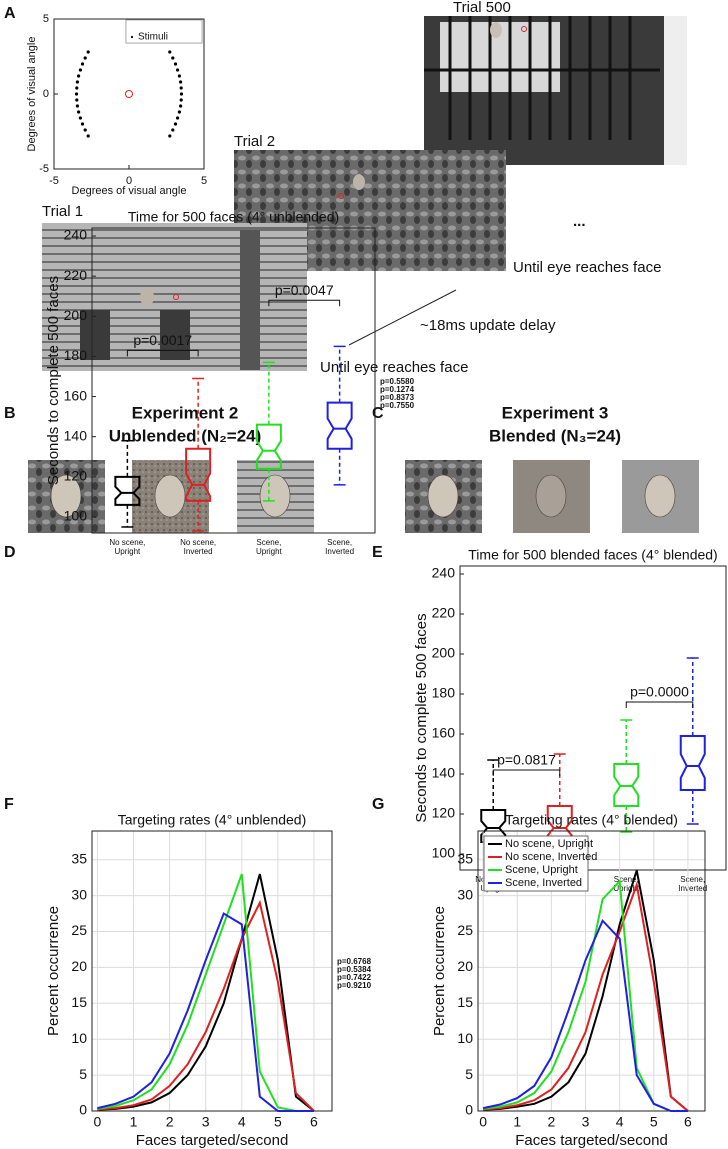  What do you see at coordinates (10, 552) in the screenshot?
I see `panel-label: D` at bounding box center [10, 552].